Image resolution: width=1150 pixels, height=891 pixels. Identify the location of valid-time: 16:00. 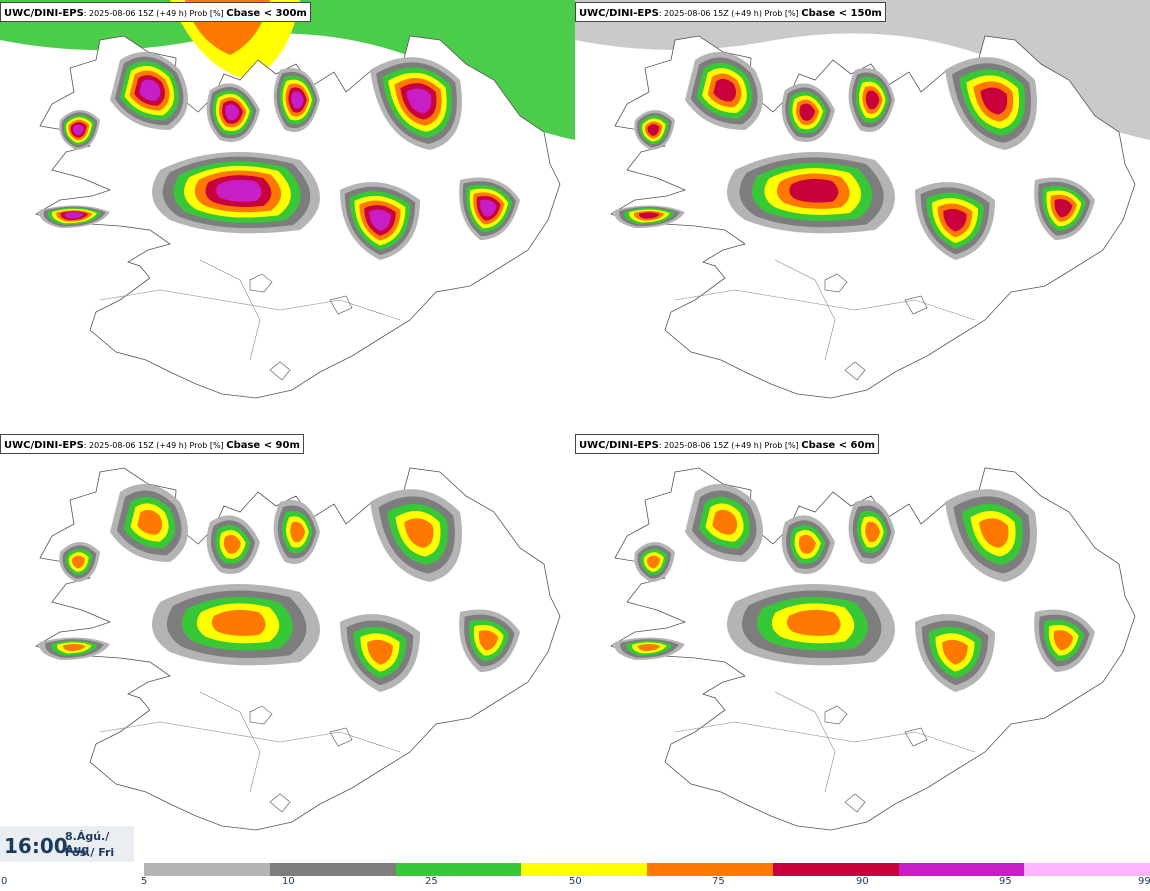
(36, 846).